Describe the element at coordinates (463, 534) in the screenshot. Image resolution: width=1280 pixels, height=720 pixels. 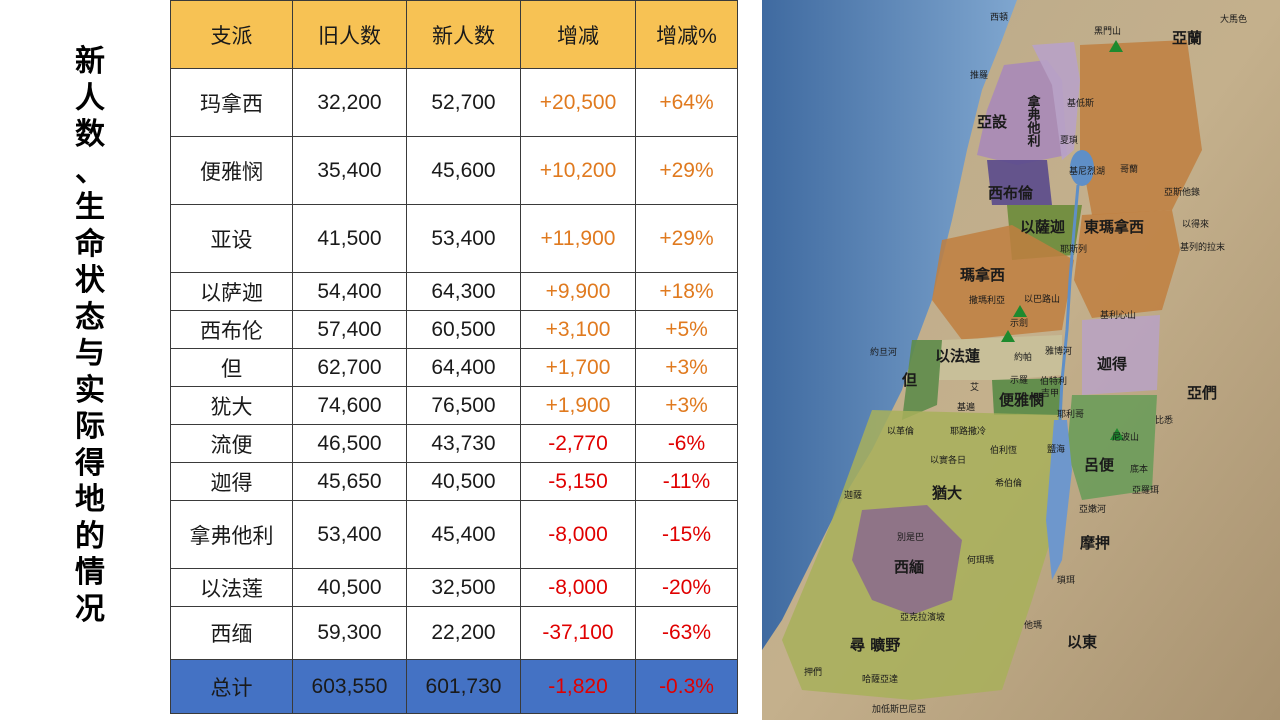
I see `new-count-cell: 45,400` at that location.